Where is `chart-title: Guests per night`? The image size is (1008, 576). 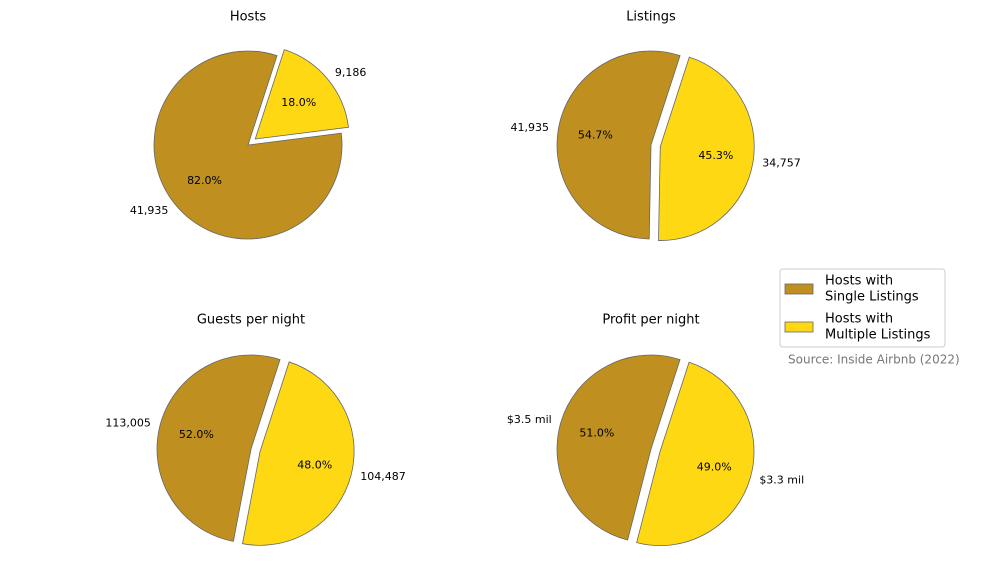 chart-title: Guests per night is located at coordinates (251, 320).